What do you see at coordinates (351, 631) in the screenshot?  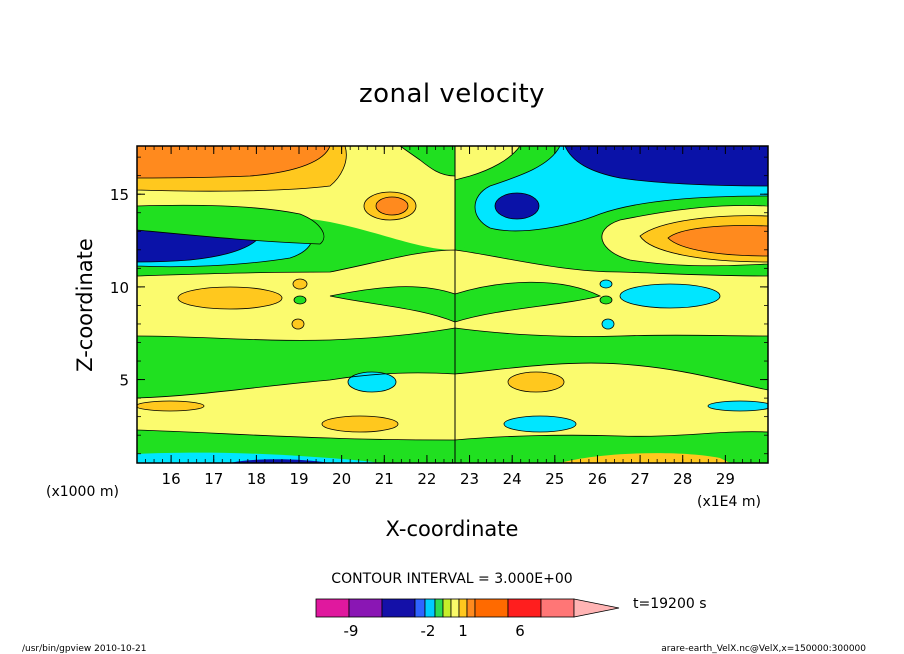 I see `colorbar-tick-label: -9` at bounding box center [351, 631].